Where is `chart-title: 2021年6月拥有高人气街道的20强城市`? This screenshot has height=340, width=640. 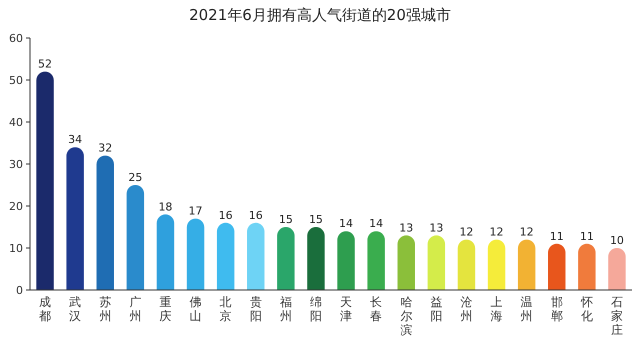
chart-title: 2021年6月拥有高人气街道的20强城市 is located at coordinates (320, 15).